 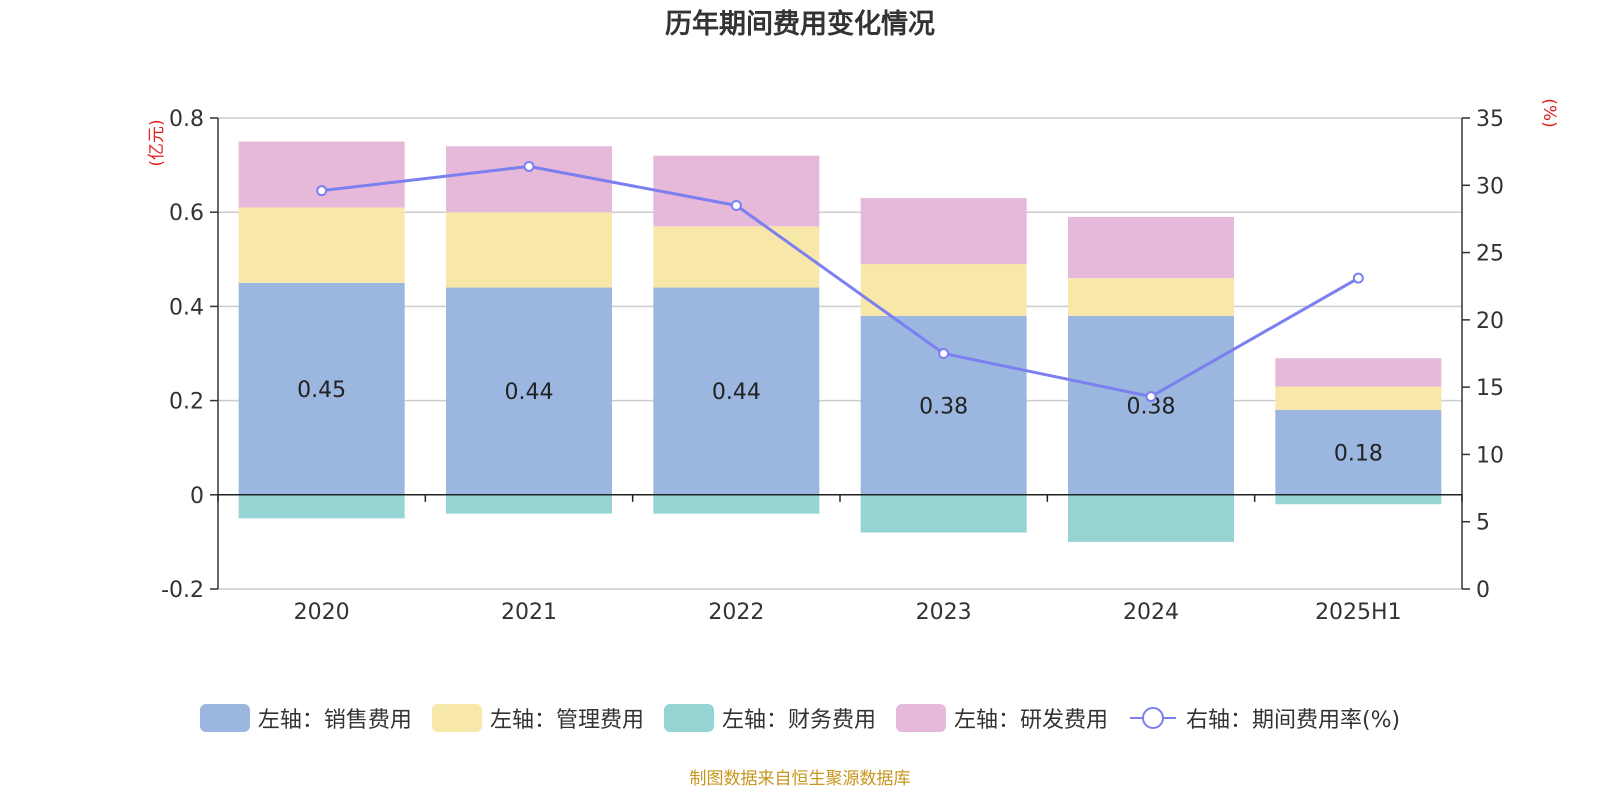 I want to click on x-axis-category-label: 2020, so click(x=322, y=612).